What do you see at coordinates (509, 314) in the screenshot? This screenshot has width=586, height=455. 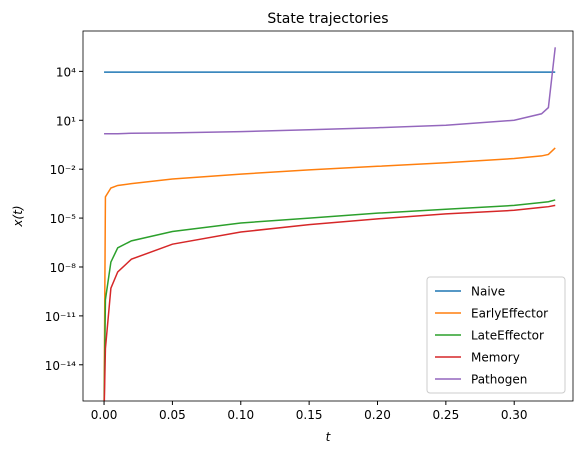 I see `legend-label: EarlyEffector` at bounding box center [509, 314].